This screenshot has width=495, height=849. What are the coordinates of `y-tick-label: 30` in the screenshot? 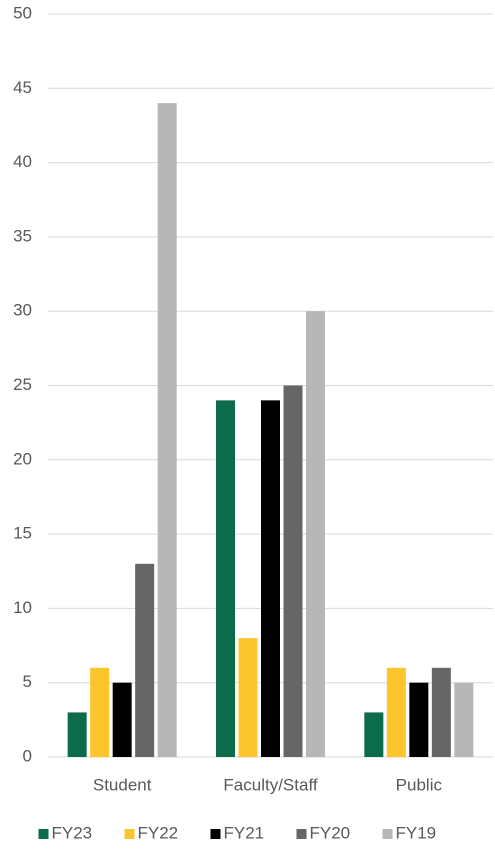 It's located at (22, 310).